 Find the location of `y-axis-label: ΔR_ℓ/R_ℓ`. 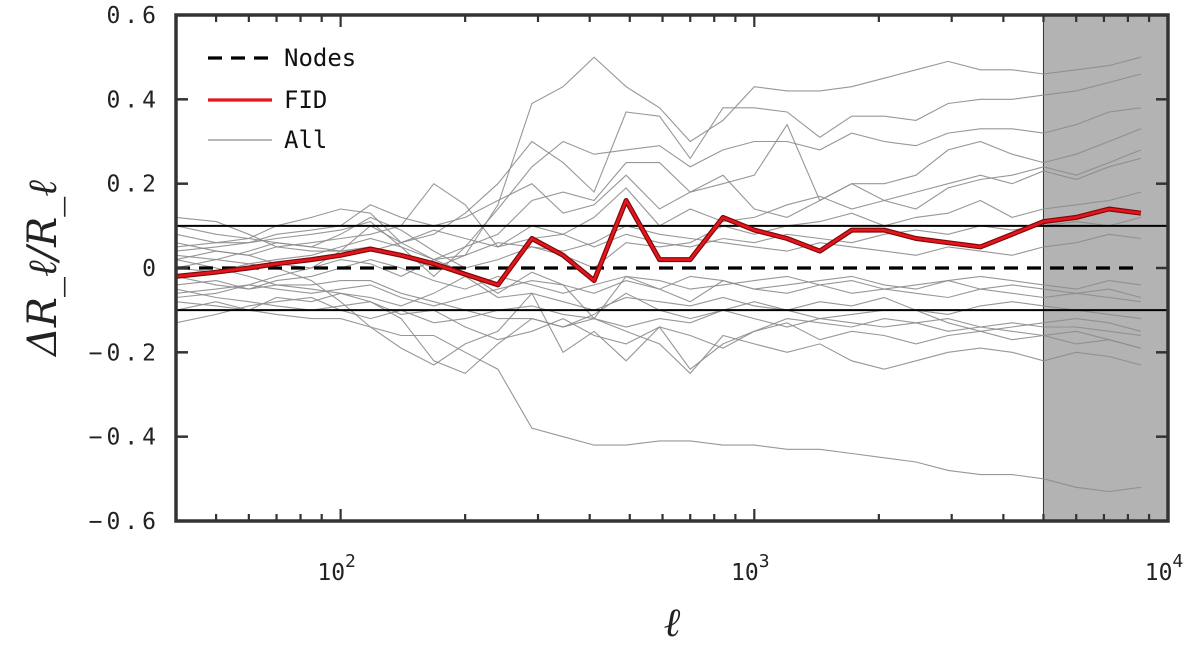

y-axis-label: ΔR_ℓ/R_ℓ is located at coordinates (43, 269).